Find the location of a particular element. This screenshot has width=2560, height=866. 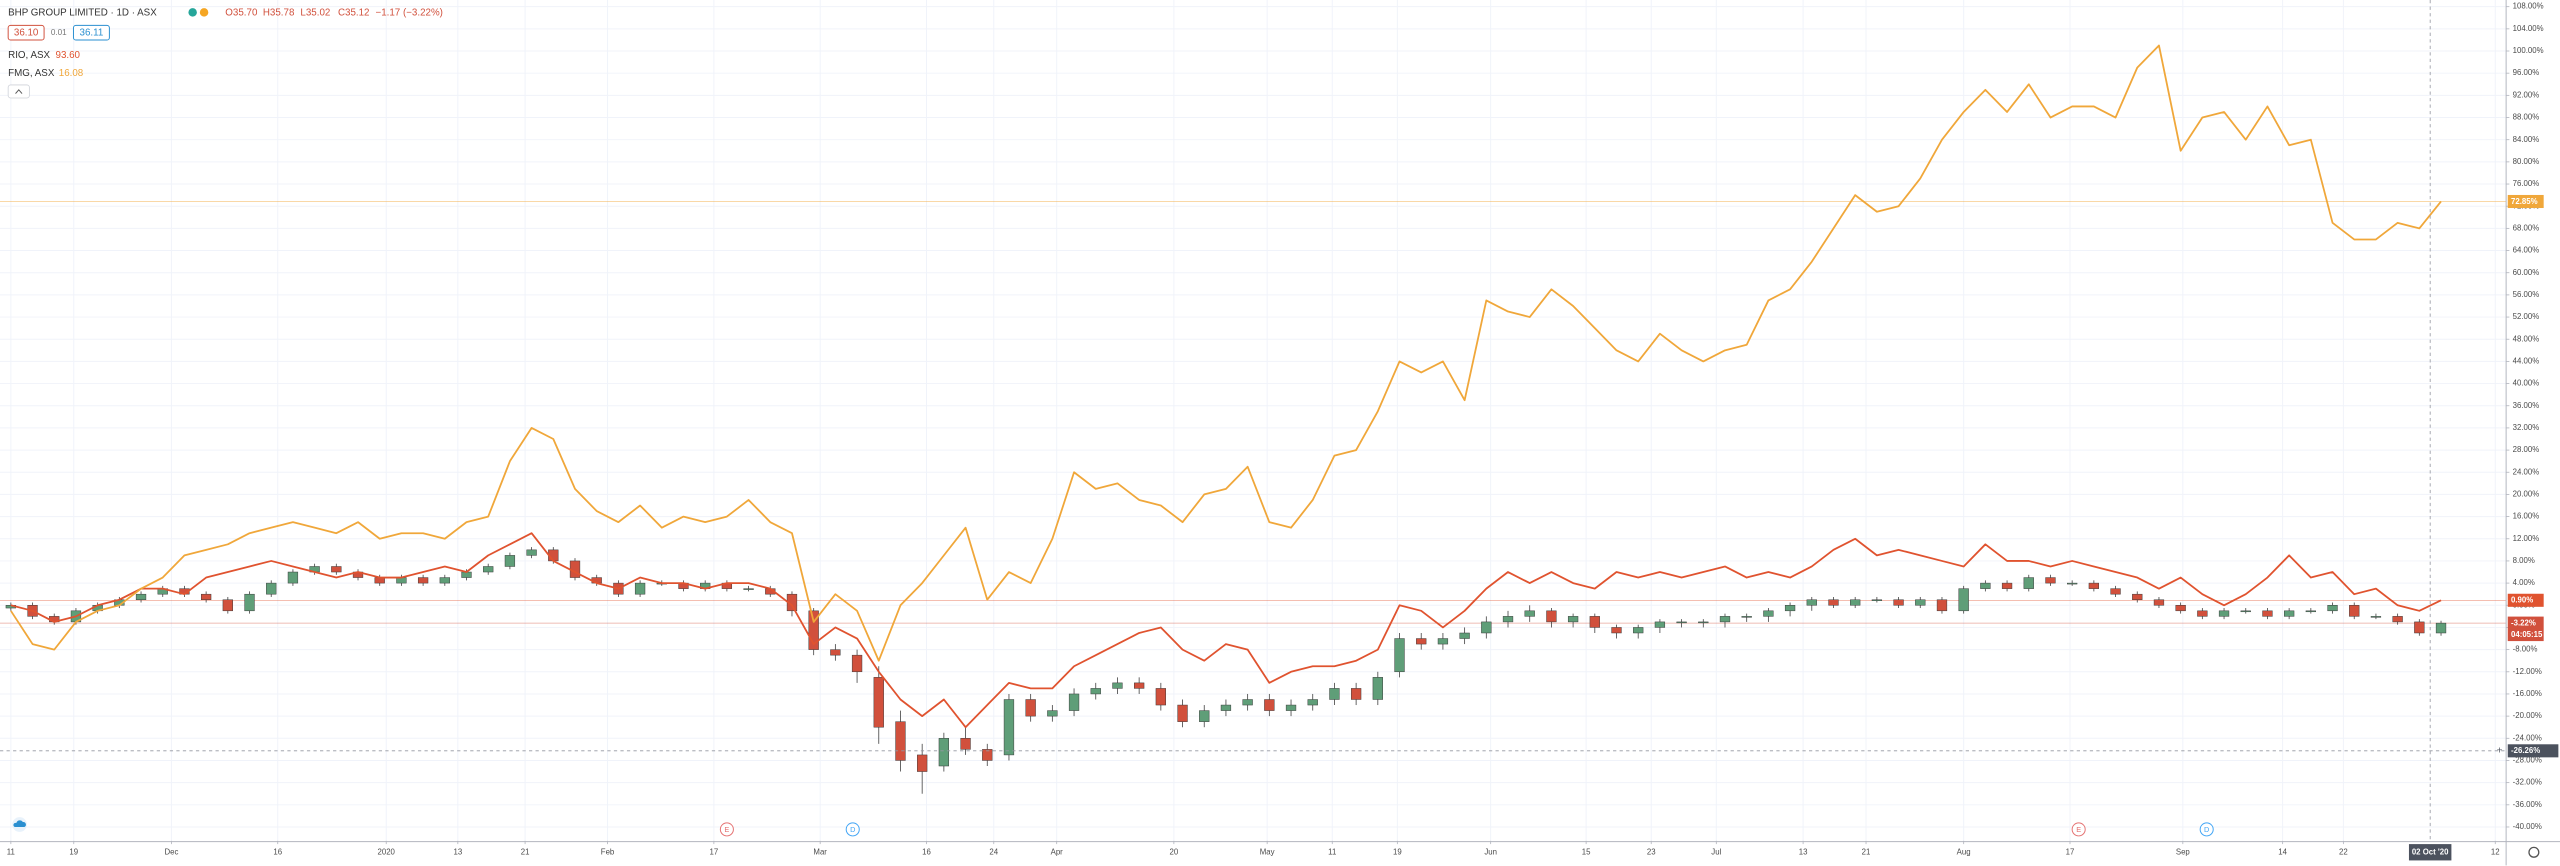

bid-box is located at coordinates (26, 32).